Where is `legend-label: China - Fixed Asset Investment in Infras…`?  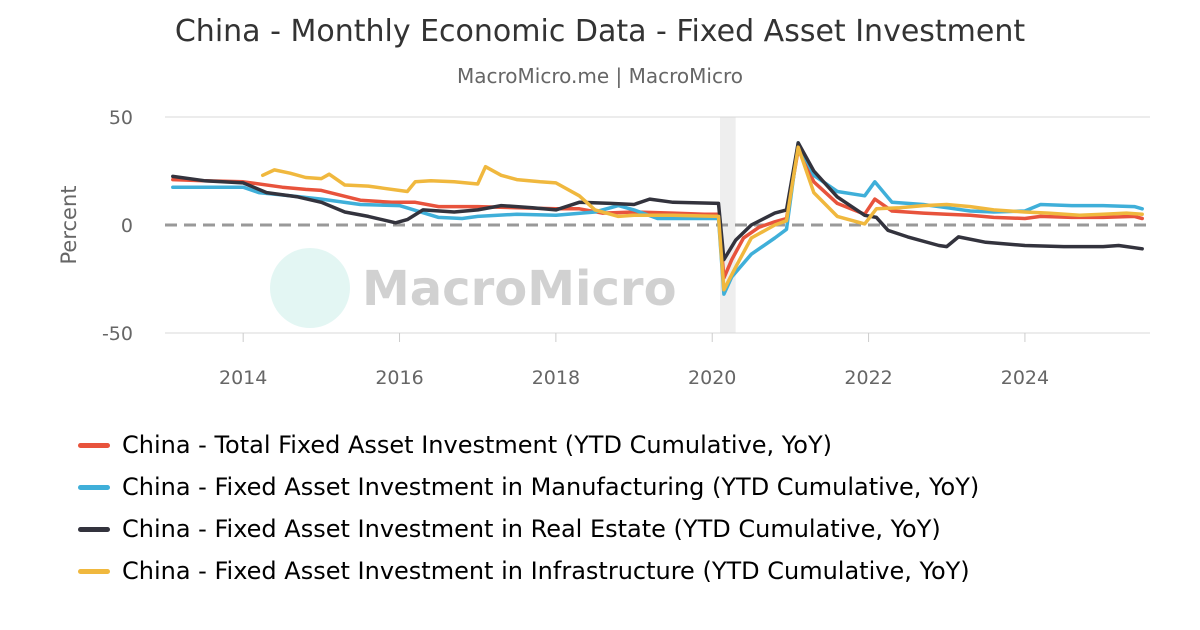 legend-label: China - Fixed Asset Investment in Infras… is located at coordinates (546, 571).